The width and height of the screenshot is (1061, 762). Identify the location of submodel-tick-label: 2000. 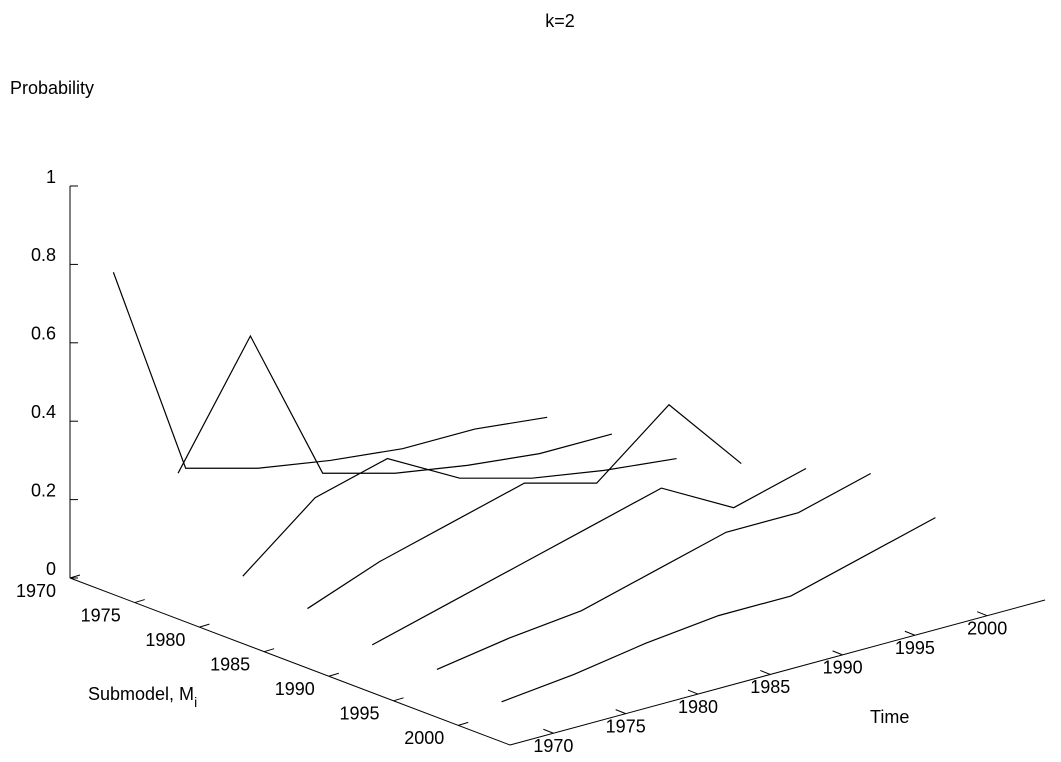
(424, 738).